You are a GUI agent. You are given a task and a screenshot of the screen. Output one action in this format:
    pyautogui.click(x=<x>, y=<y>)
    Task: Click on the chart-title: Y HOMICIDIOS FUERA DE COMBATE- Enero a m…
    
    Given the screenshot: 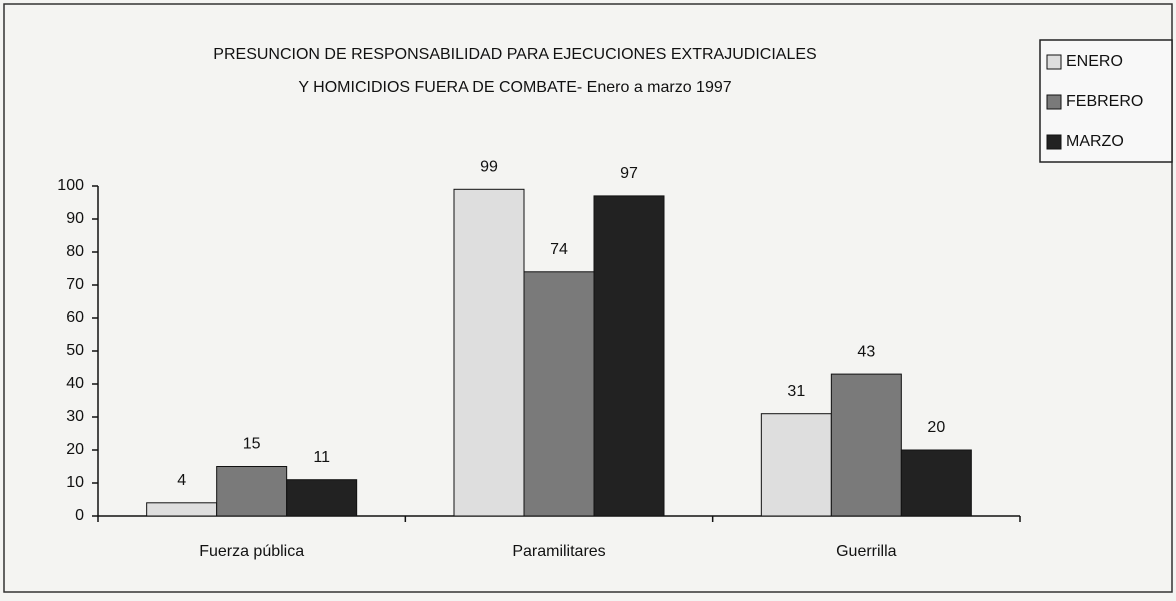 What is the action you would take?
    pyautogui.click(x=514, y=87)
    